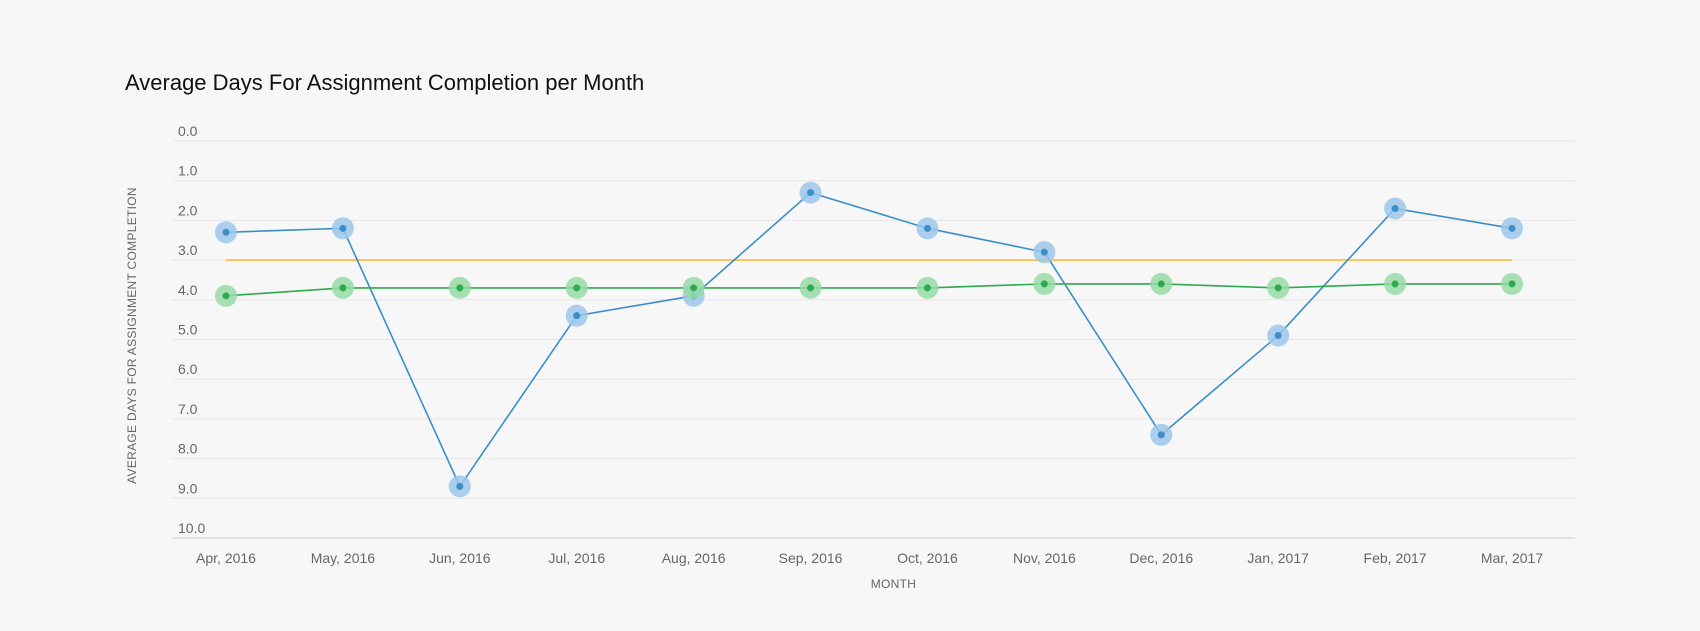  I want to click on x-tick-label: Nov, 2016, so click(1044, 558).